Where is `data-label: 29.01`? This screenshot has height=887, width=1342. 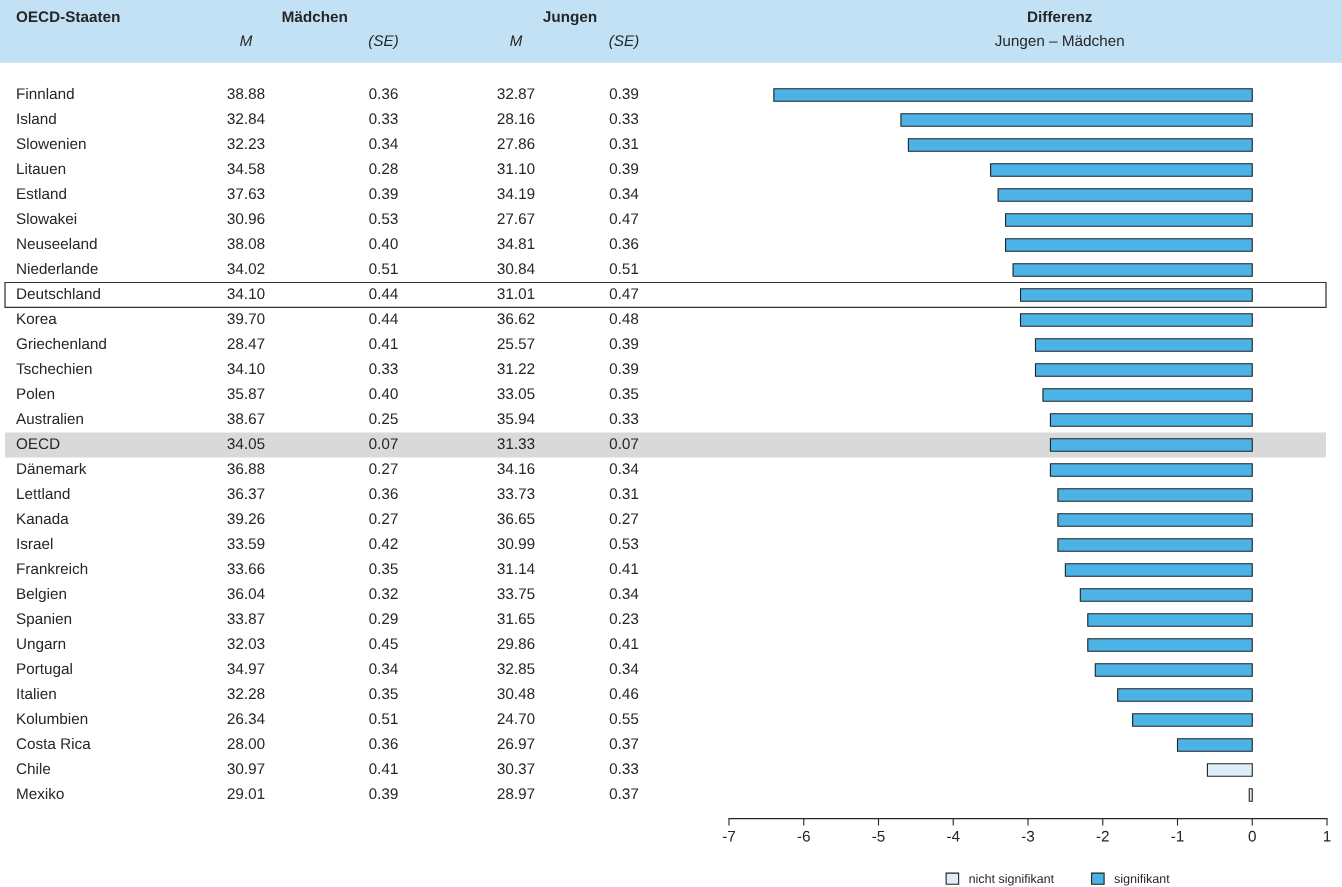 data-label: 29.01 is located at coordinates (246, 794).